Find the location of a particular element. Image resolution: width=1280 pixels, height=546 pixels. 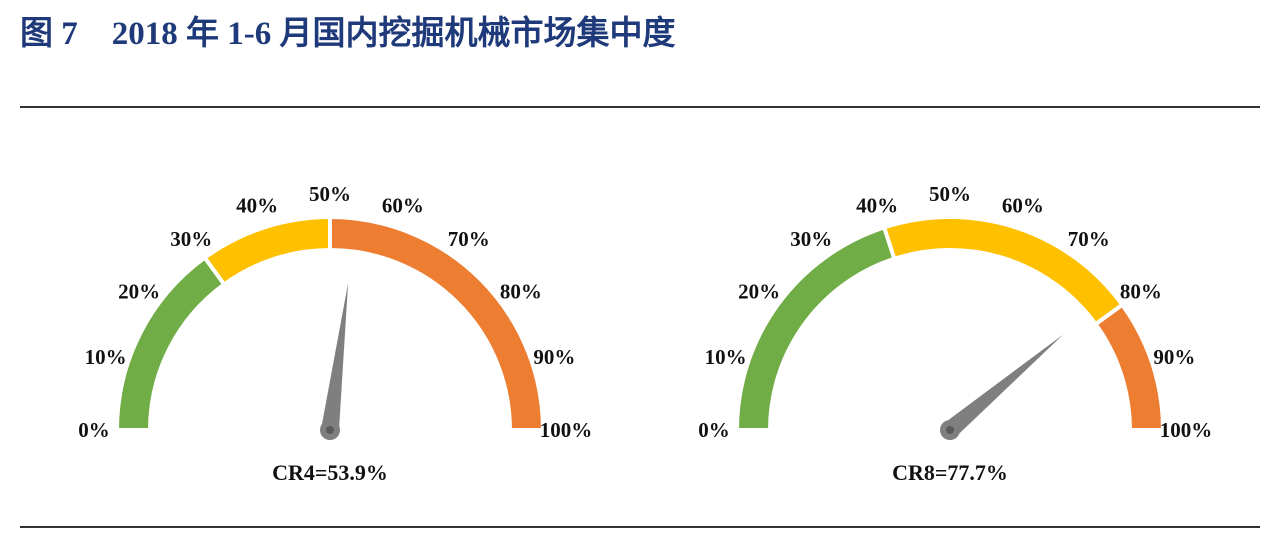

figure-title: 图 7 2018 年 1-6 月国内挖掘机械市场集中度 is located at coordinates (348, 34).